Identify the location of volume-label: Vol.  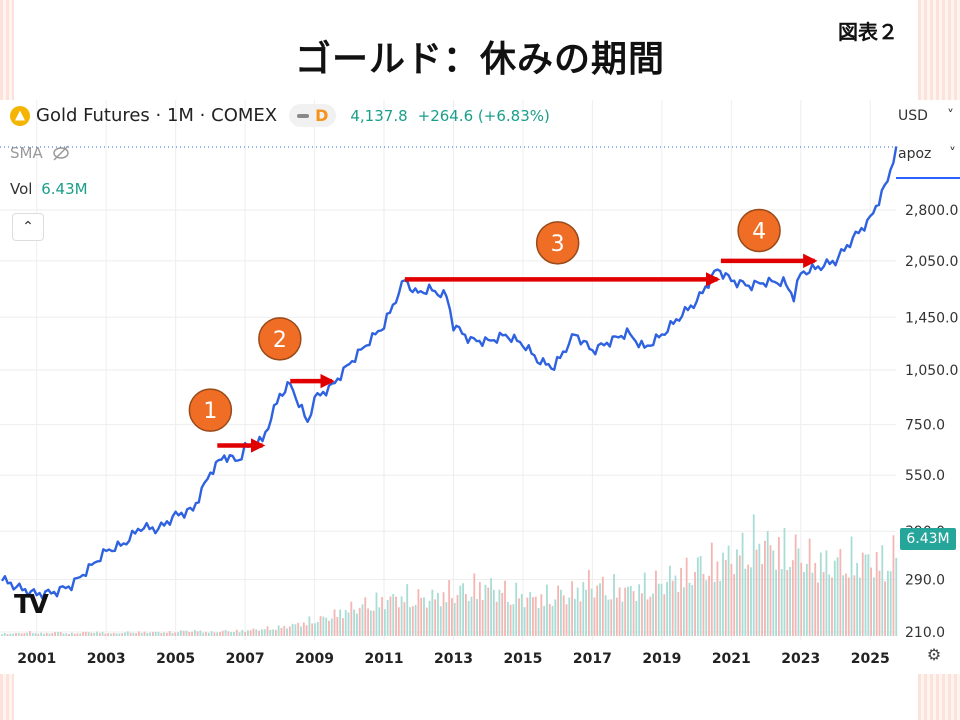
(21, 189).